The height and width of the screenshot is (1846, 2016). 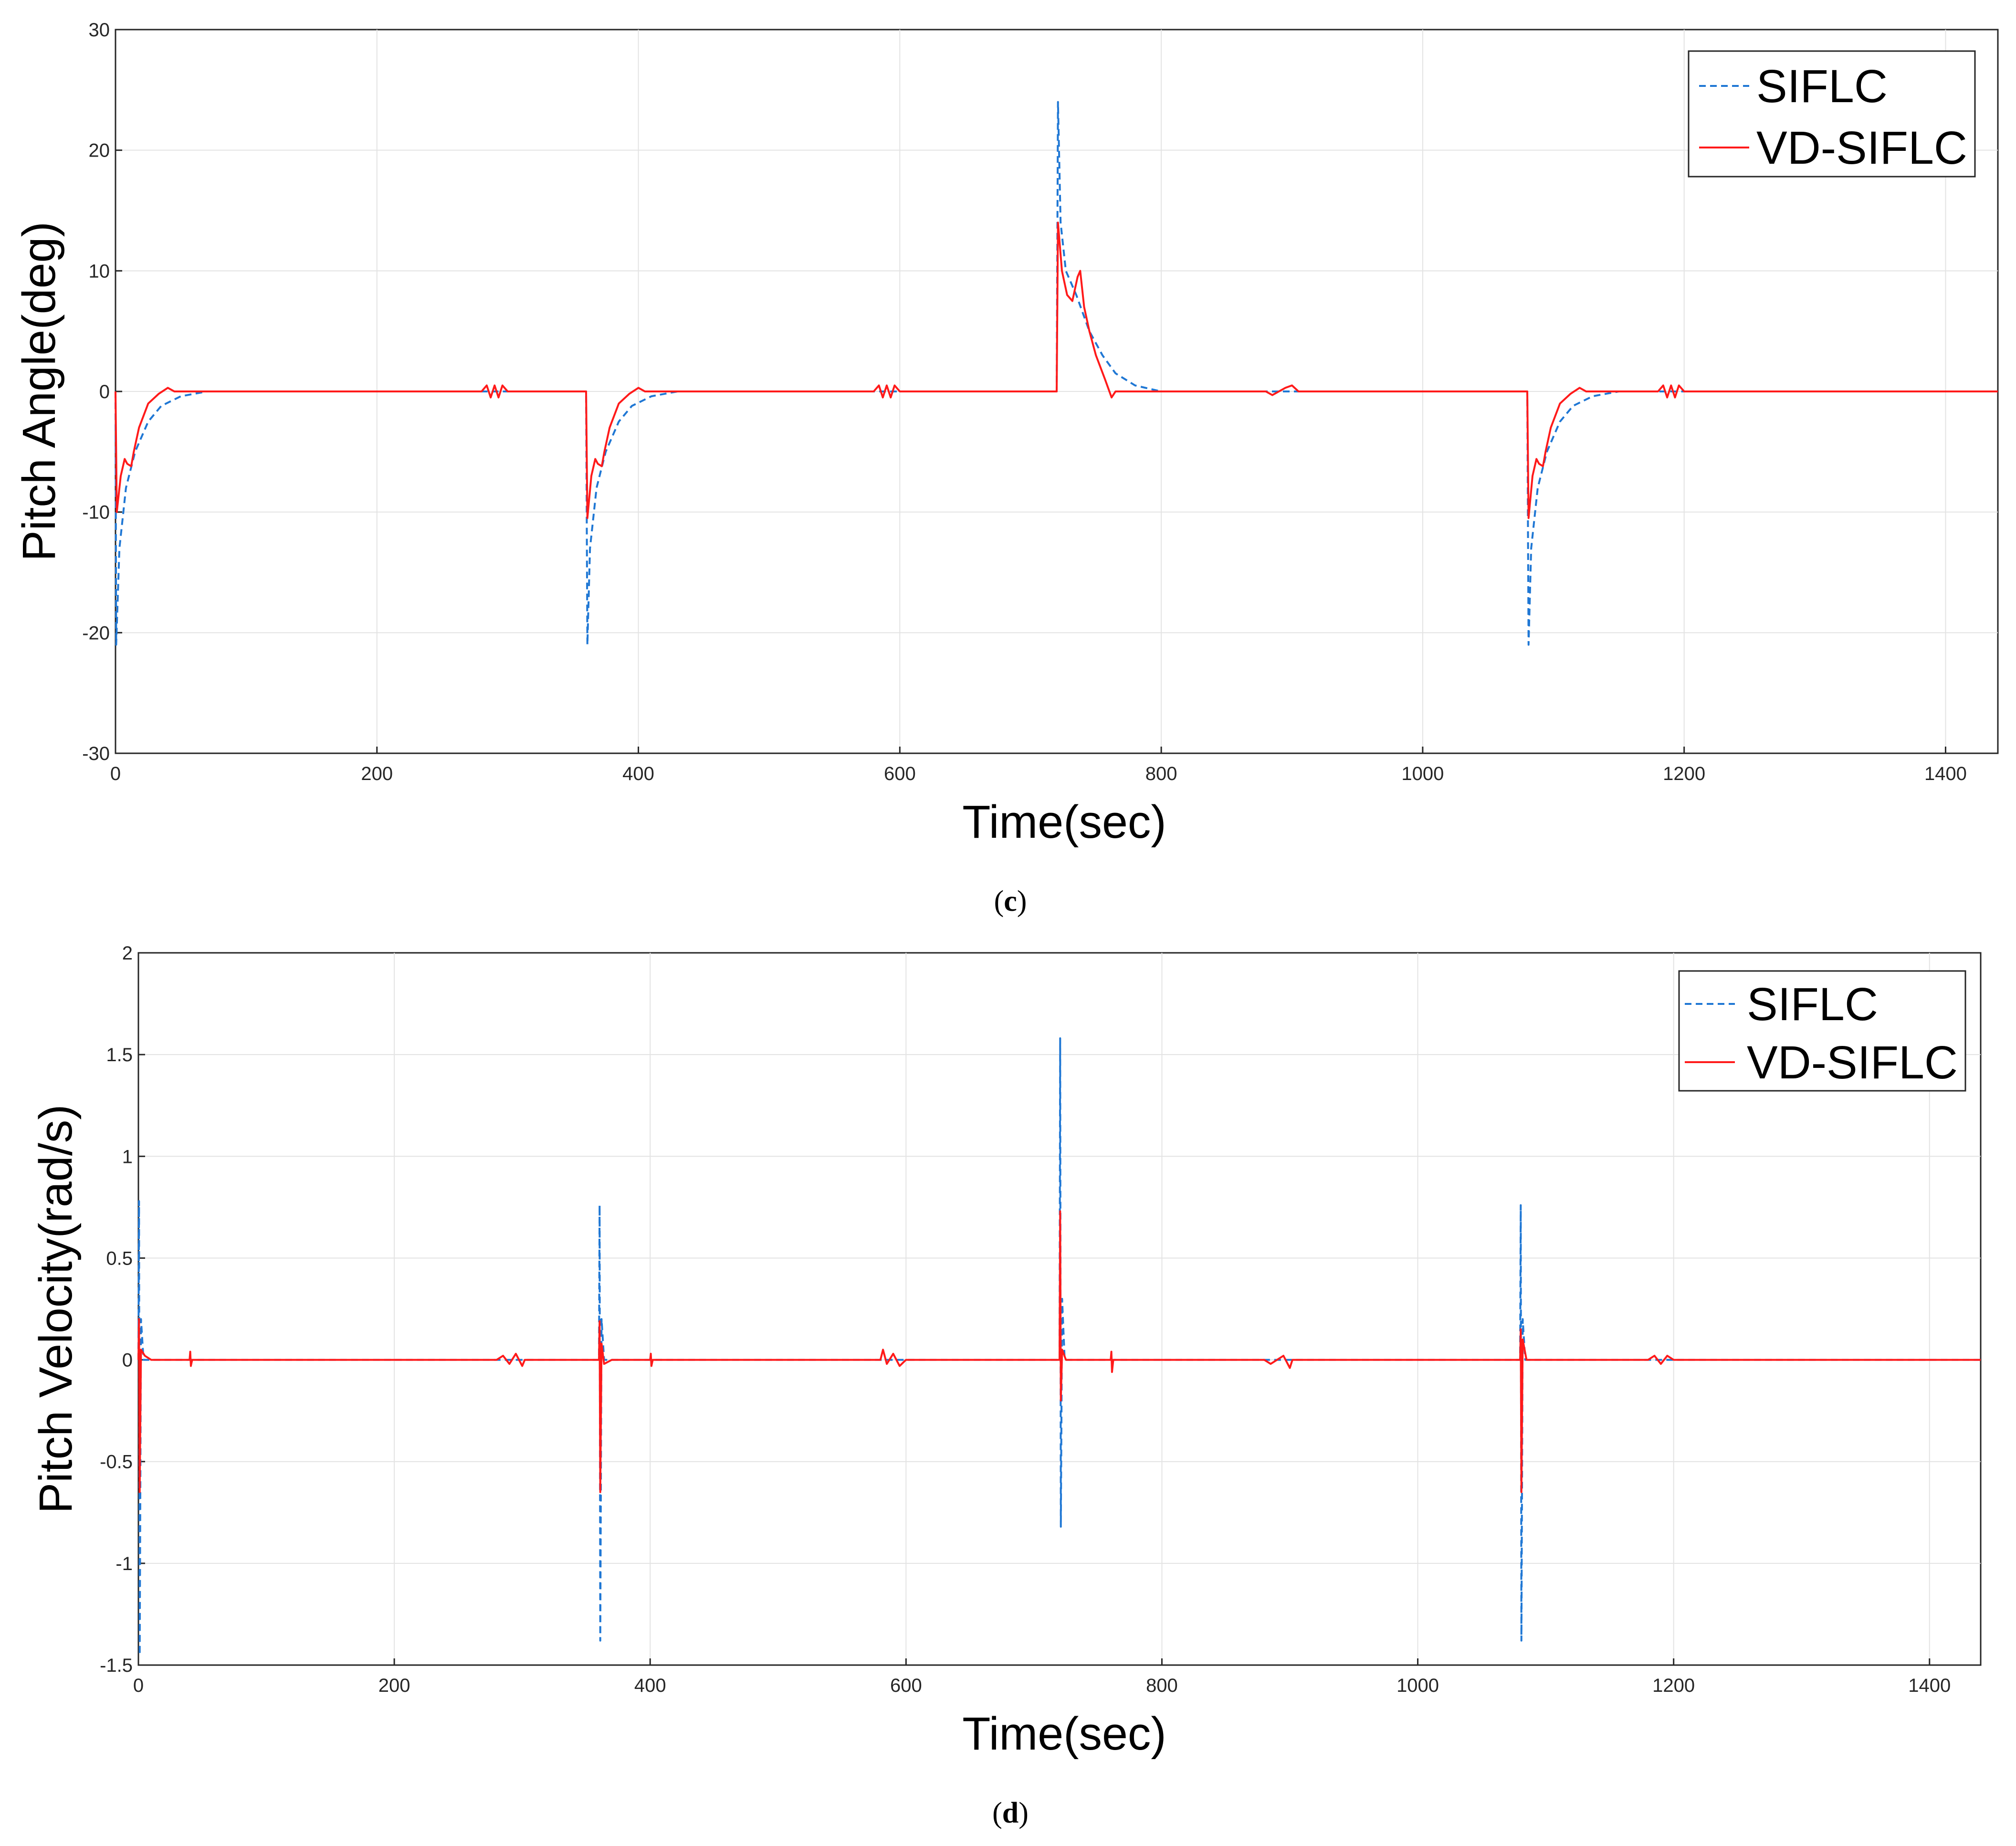 I want to click on y-tick-label: 10, so click(x=99, y=271).